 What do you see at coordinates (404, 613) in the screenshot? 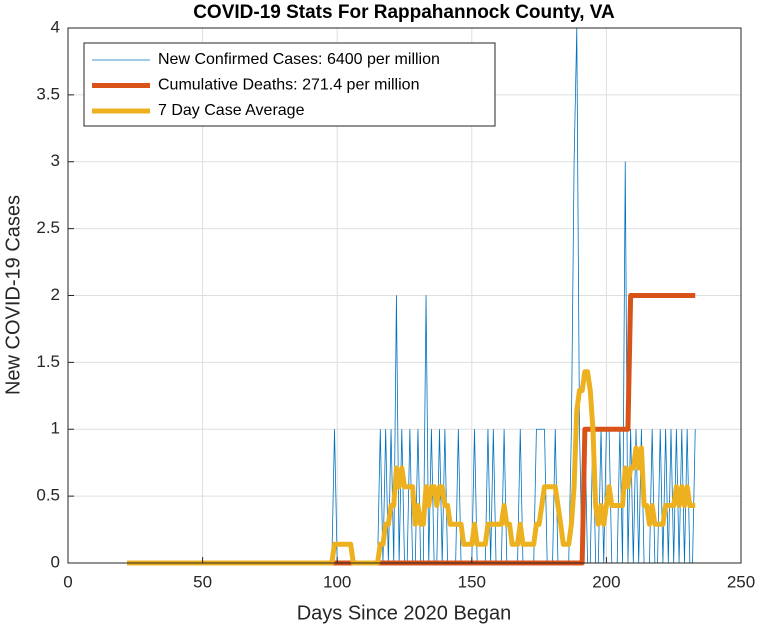
I see `x-axis-label: Days Since 2020 Began` at bounding box center [404, 613].